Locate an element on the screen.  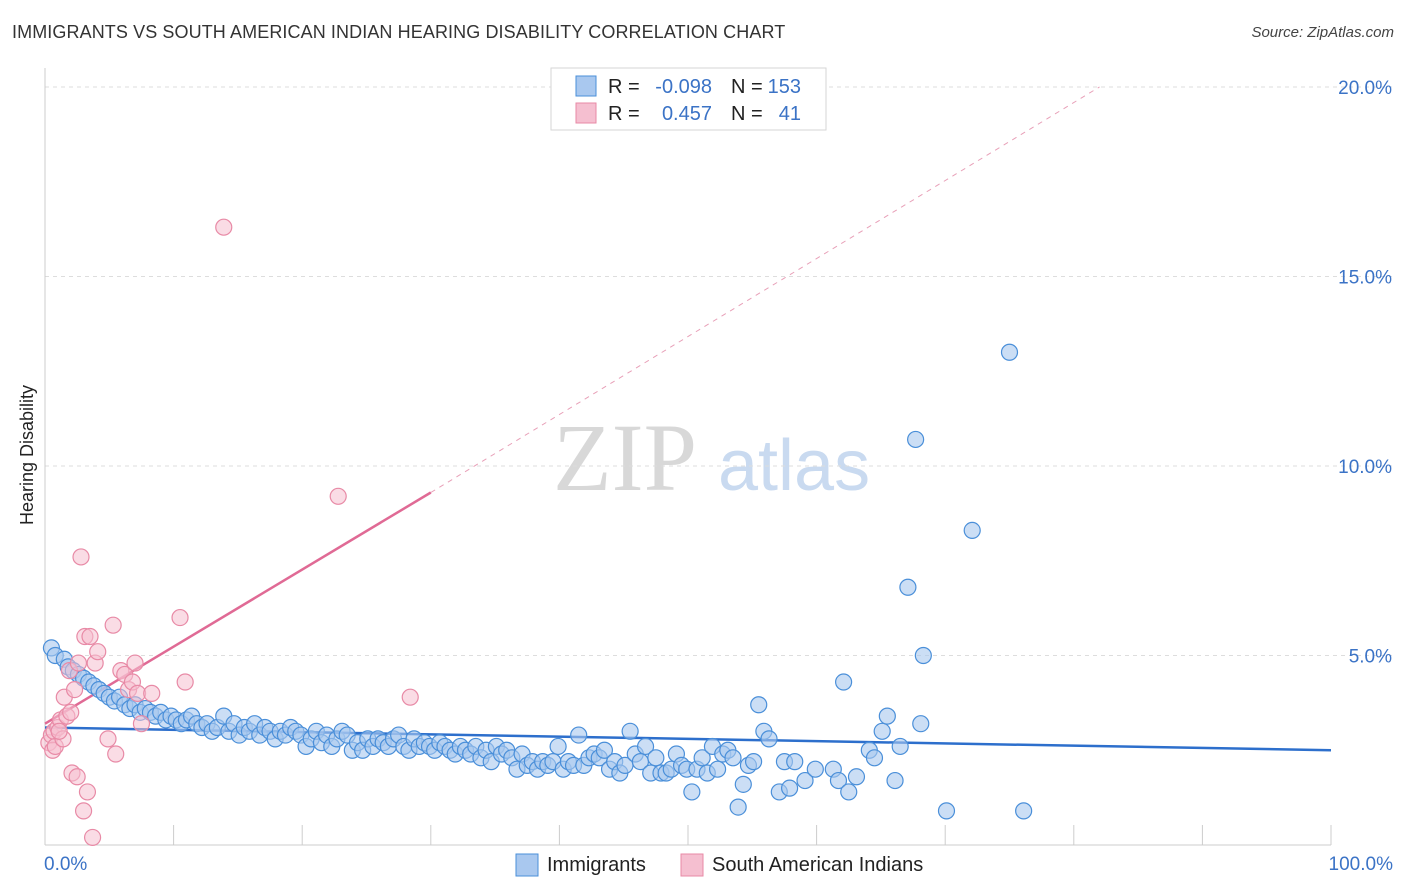
legend-swatch-south-american-indians is located at coordinates (586, 113).